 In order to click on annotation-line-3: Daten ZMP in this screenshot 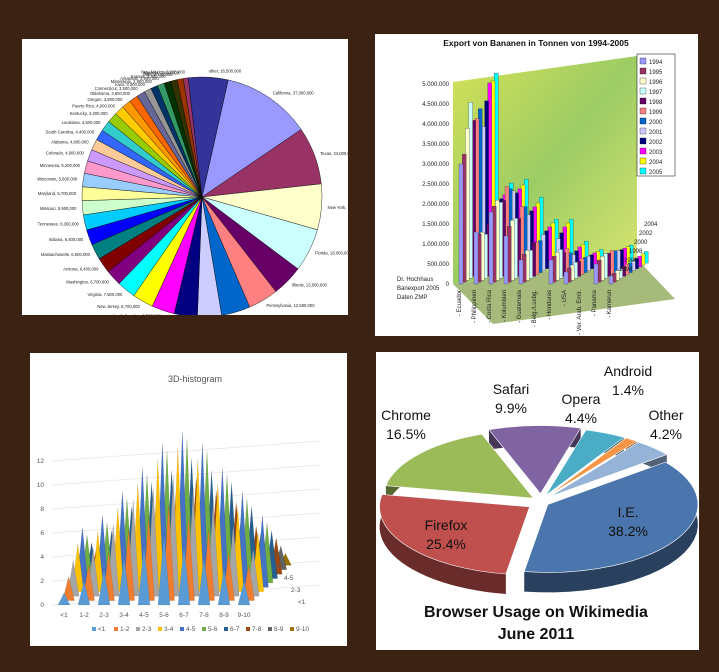, I will do `click(412, 298)`.